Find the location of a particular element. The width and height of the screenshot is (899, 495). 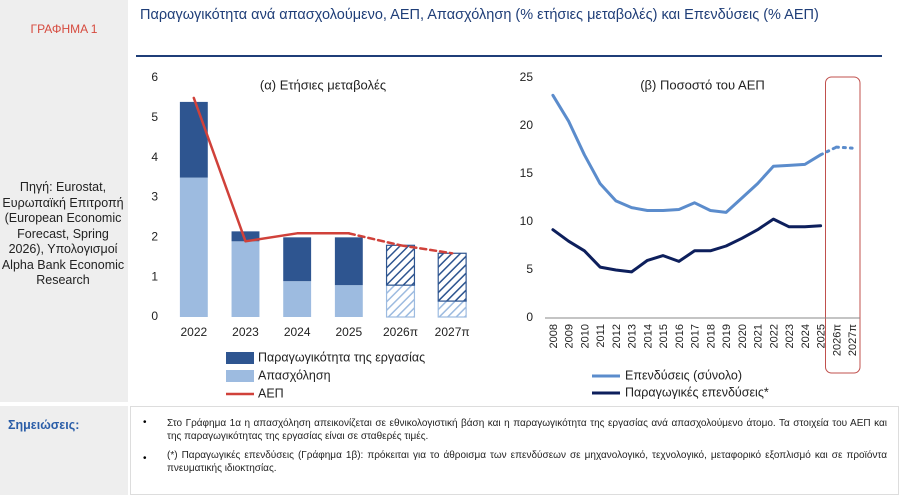

y-tick-label: 4 is located at coordinates (154, 157).